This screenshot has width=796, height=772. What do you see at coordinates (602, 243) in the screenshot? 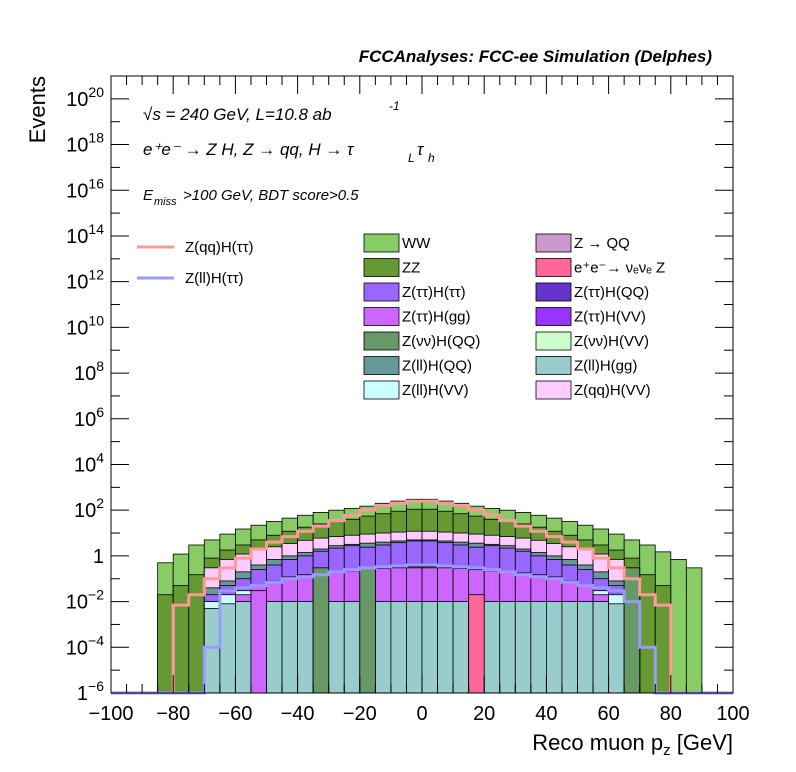
I see `legend-label: Z → QQ` at bounding box center [602, 243].